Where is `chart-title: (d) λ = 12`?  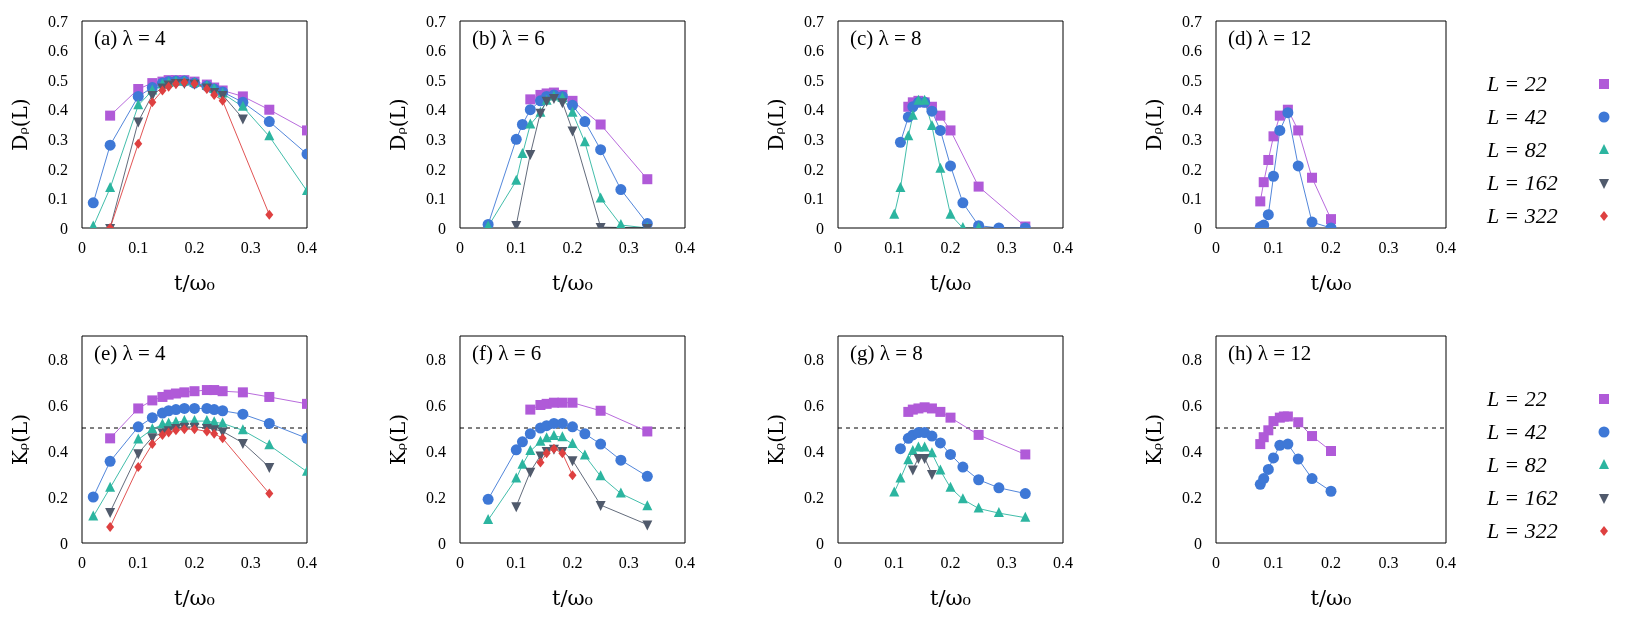 chart-title: (d) λ = 12 is located at coordinates (1270, 38).